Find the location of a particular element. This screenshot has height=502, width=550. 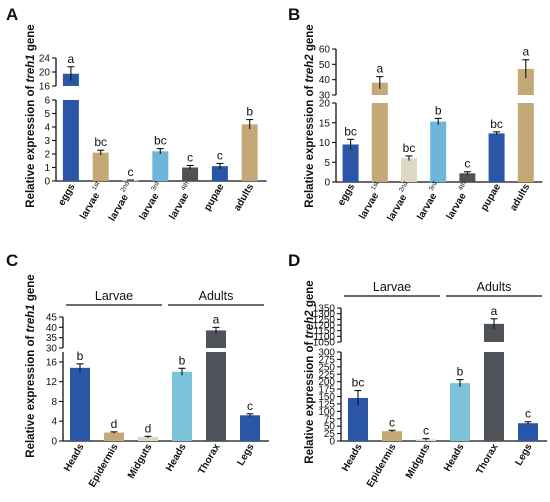

group-label: Adults is located at coordinates (216, 296).